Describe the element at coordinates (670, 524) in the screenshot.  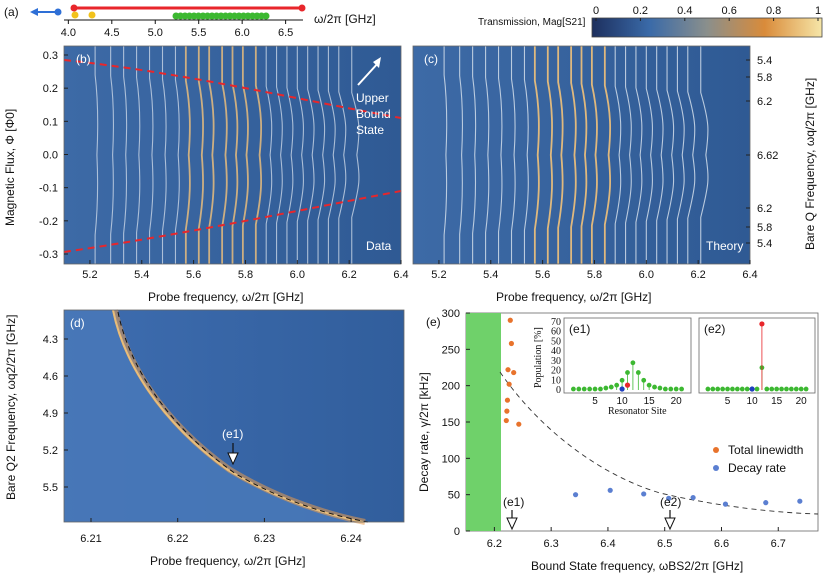
I see `panel-e-marker-e2-head` at that location.